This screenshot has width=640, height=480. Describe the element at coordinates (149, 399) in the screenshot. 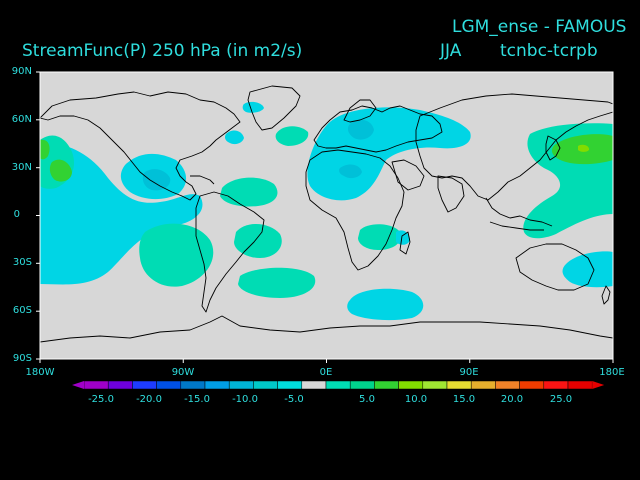

I see `colorbar-label: -20.0` at that location.